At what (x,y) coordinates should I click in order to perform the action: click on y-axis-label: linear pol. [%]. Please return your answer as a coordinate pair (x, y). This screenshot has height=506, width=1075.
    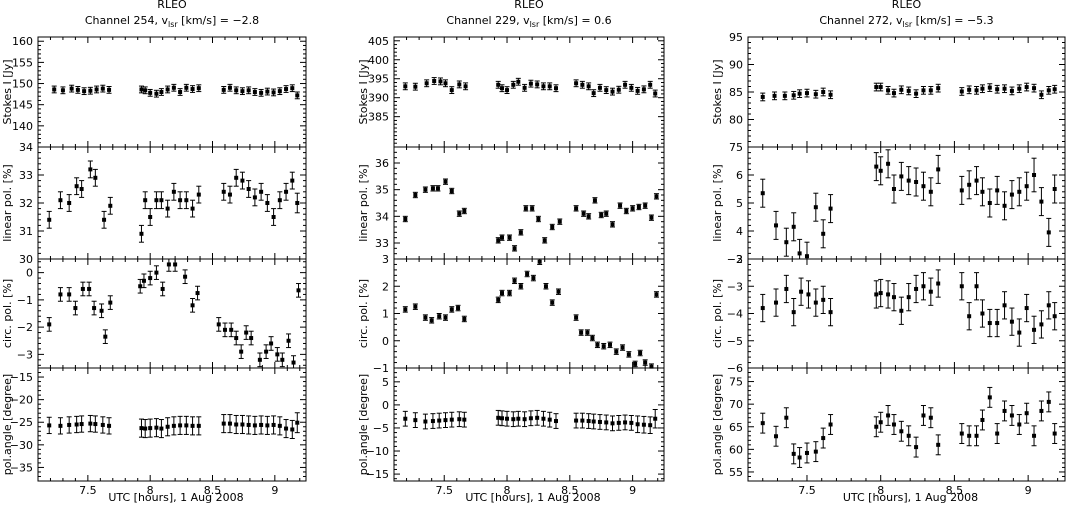
    Looking at the image, I should click on (363, 202).